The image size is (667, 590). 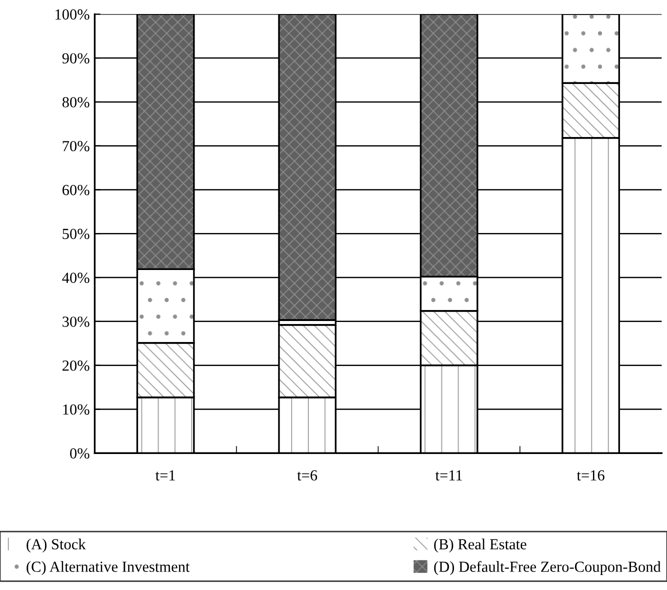 I want to click on x-tick-label: t=16, so click(x=590, y=475).